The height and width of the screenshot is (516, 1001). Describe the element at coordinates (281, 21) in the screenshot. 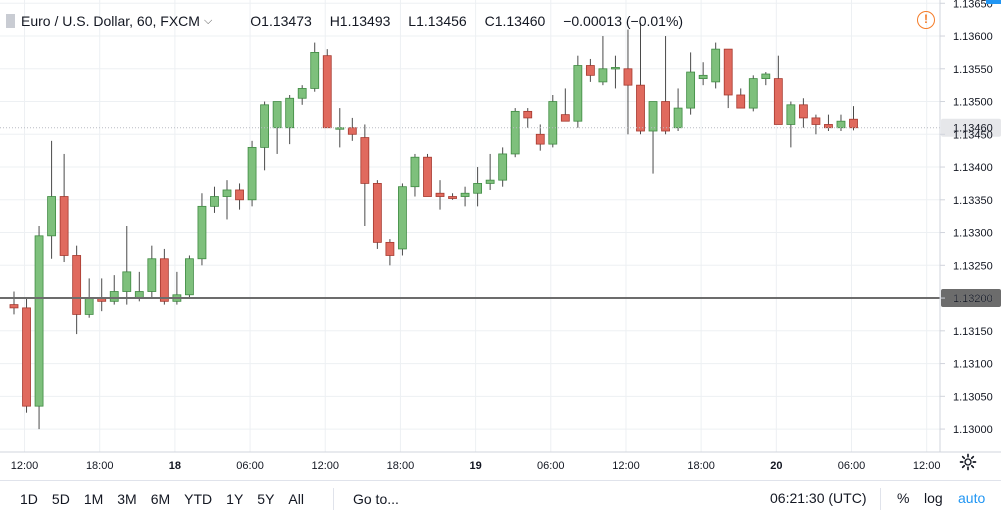

I see `open-value: O1.13473` at that location.